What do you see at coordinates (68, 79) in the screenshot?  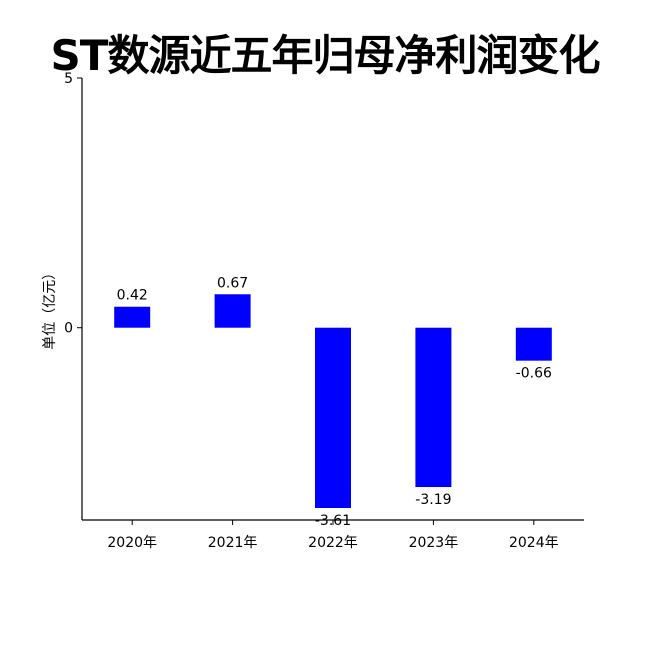 I see `y-tick-label-1: 5` at bounding box center [68, 79].